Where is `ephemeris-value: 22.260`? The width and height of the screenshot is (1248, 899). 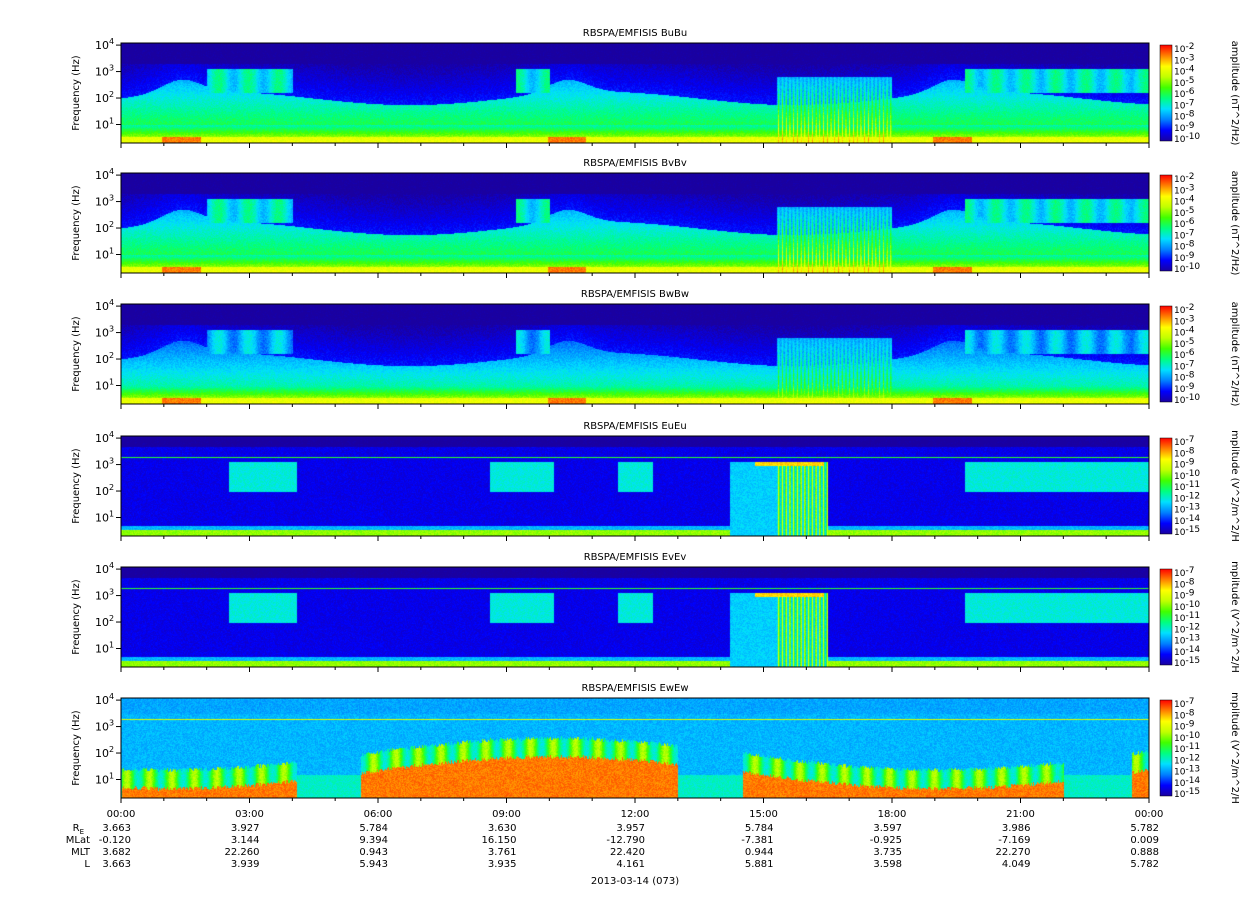 ephemeris-value: 22.260 is located at coordinates (242, 852).